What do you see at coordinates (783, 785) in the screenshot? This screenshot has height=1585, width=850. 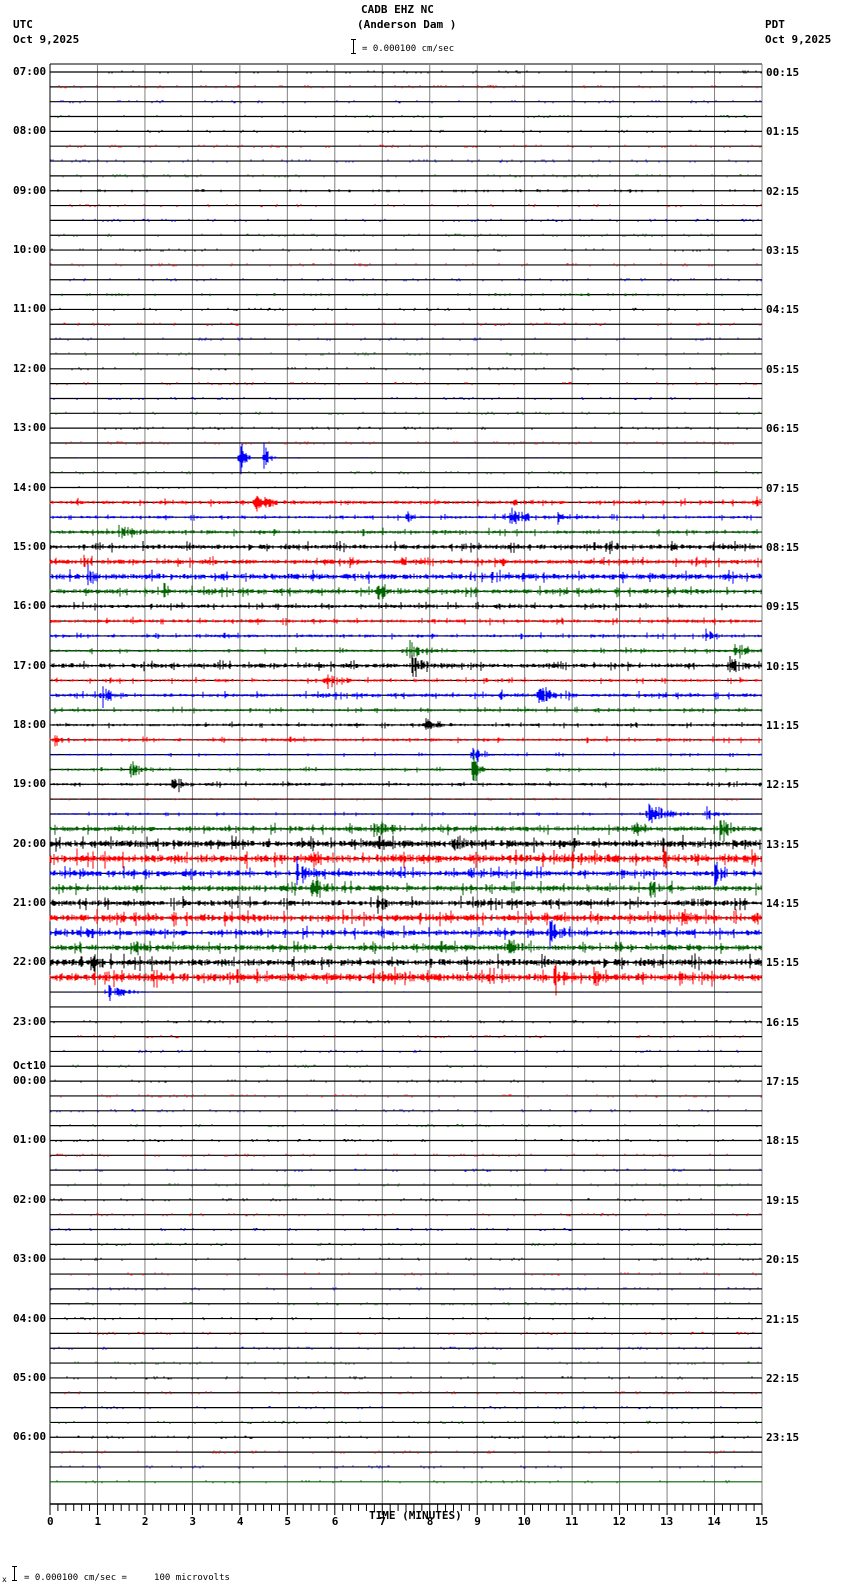 I see `pdt-hour-label: 12:15` at bounding box center [783, 785].